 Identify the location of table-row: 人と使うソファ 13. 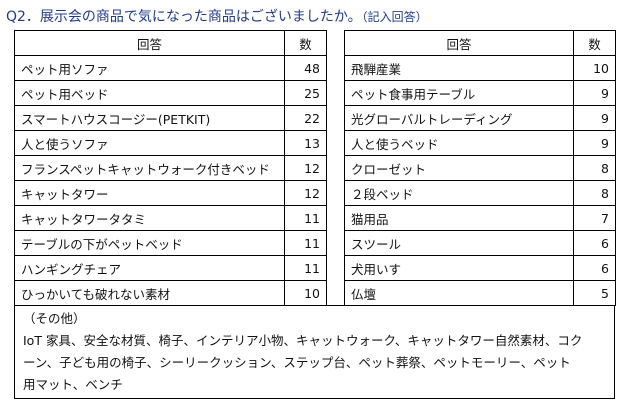
(170, 143).